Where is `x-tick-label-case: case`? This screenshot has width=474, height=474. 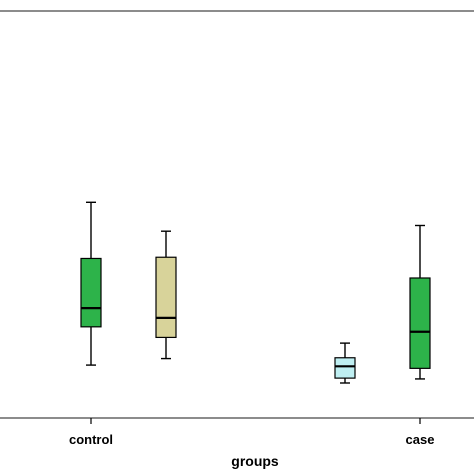 x-tick-label-case: case is located at coordinates (420, 439).